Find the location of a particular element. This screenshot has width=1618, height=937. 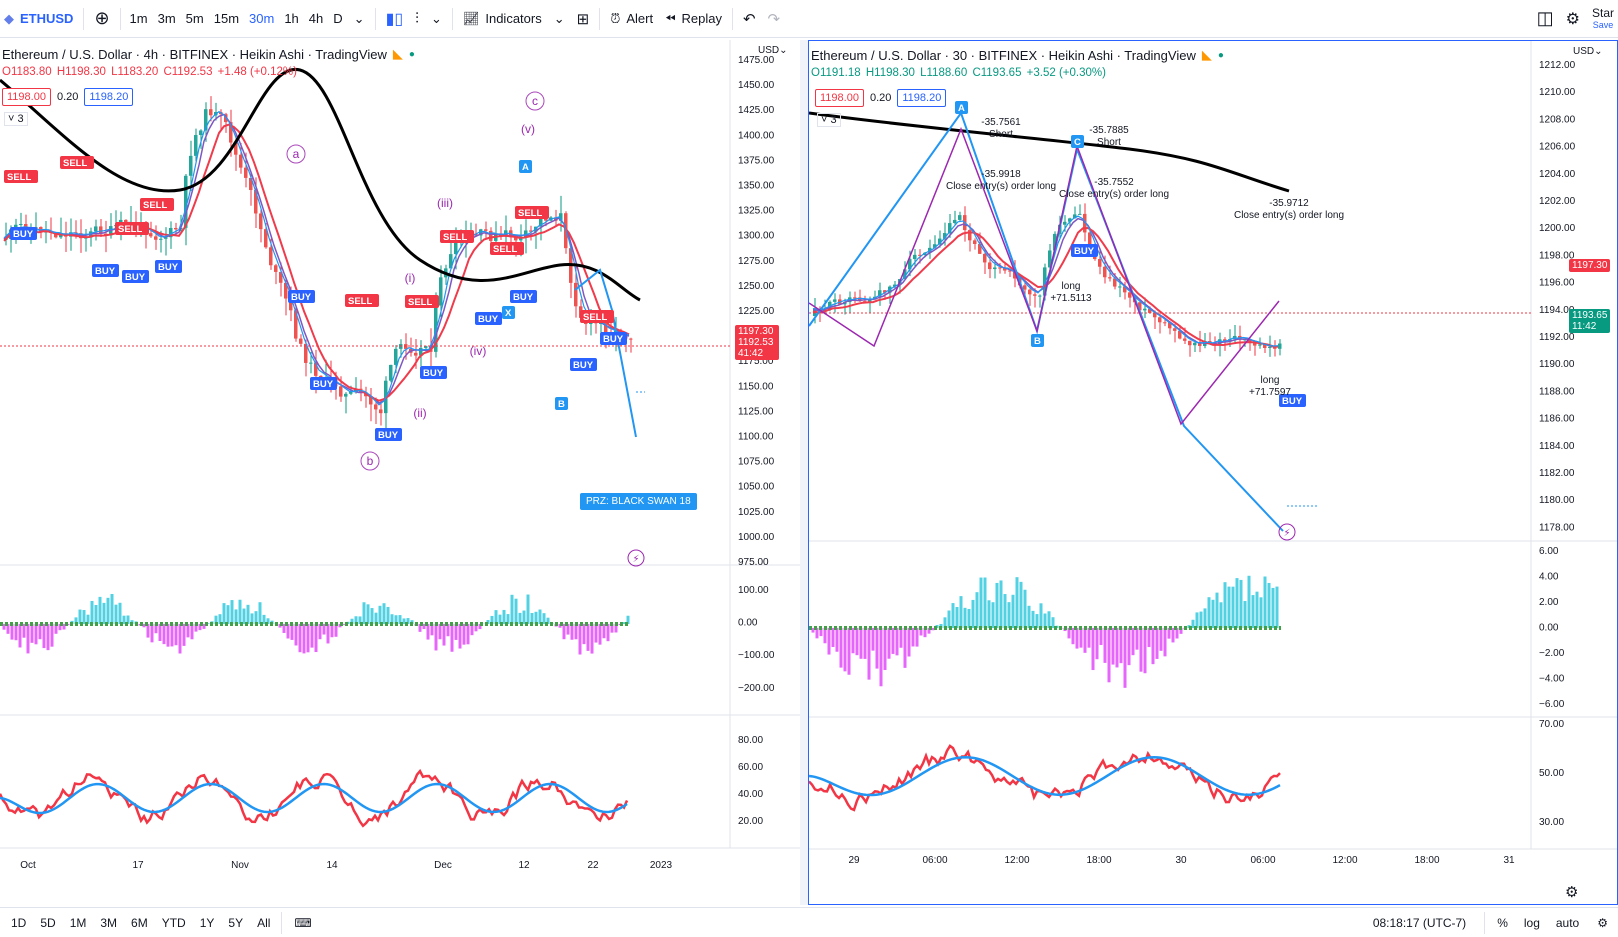

trade-annotation: -35.7561 is located at coordinates (1001, 122).